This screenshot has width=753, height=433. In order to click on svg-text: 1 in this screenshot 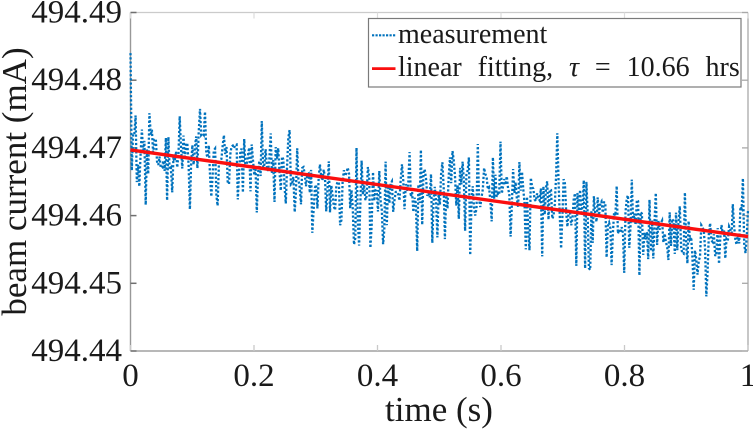, I will do `click(746, 376)`.